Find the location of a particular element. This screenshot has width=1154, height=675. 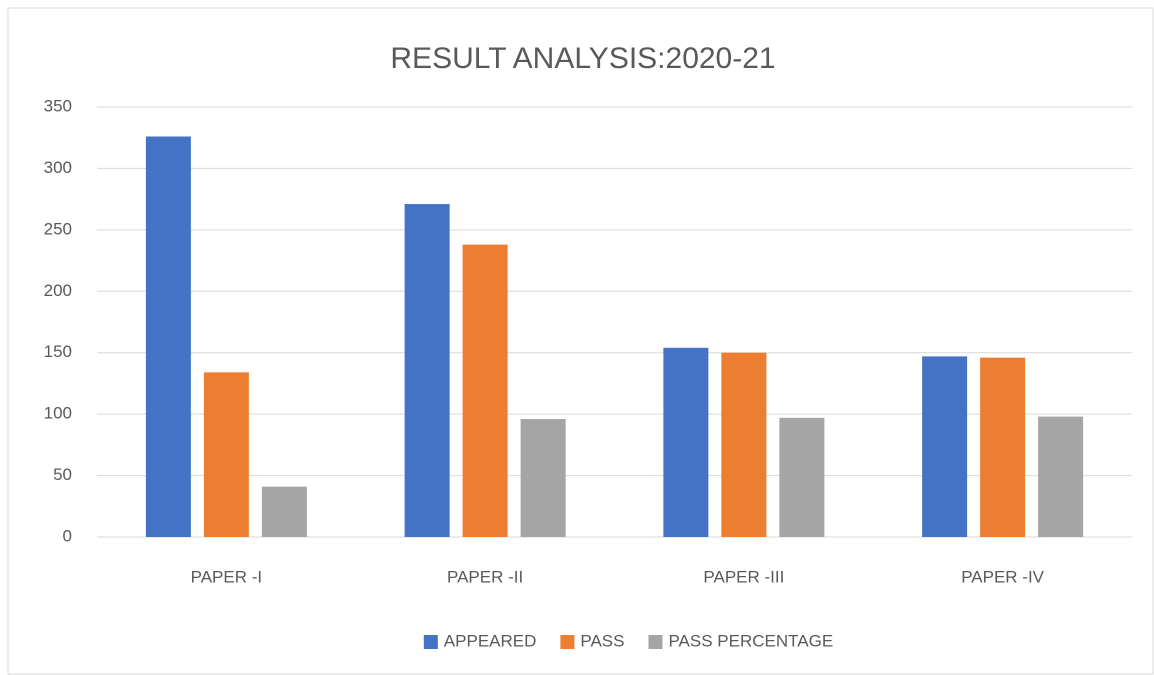

y-tick-label: 350 is located at coordinates (58, 105).